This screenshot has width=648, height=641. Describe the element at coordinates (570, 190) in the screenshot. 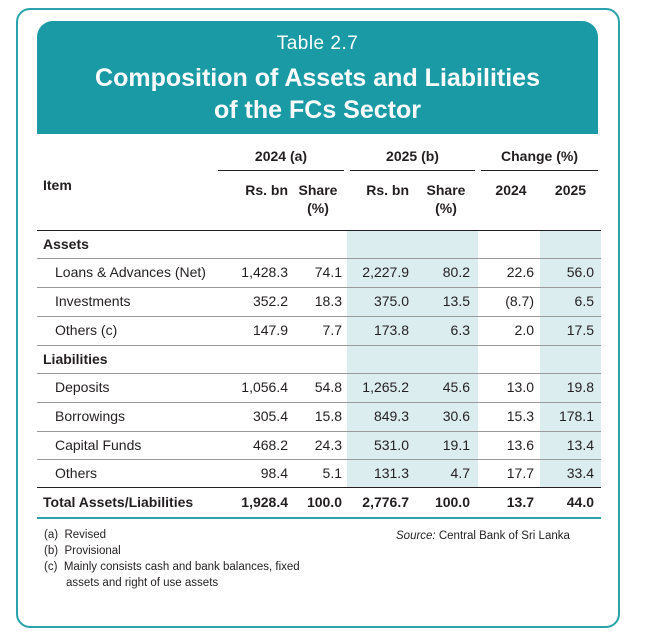

I see `subheader-change-2025: 2025` at that location.